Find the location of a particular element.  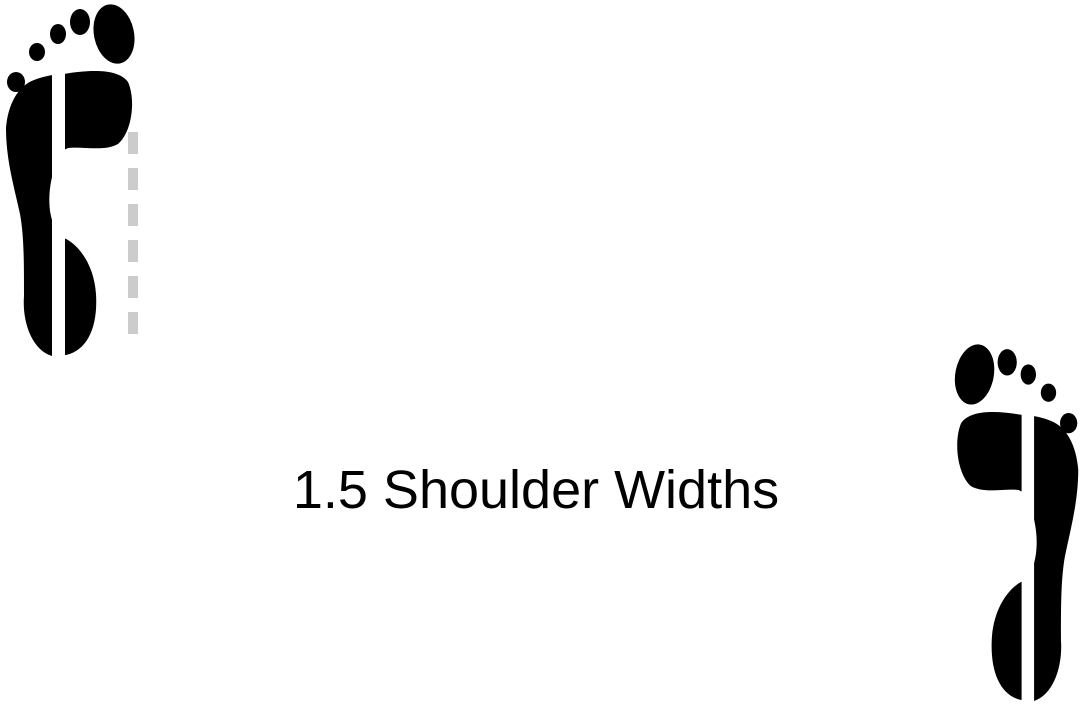

stance-caption: 1.5 Shoulder Widths is located at coordinates (536, 490).